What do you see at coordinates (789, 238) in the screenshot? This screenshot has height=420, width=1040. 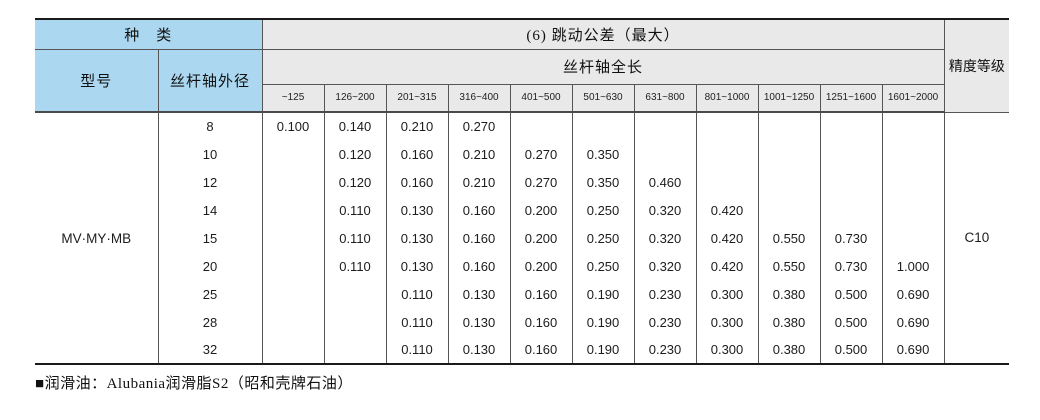 I see `tolerance-value-cell: 0.550` at bounding box center [789, 238].